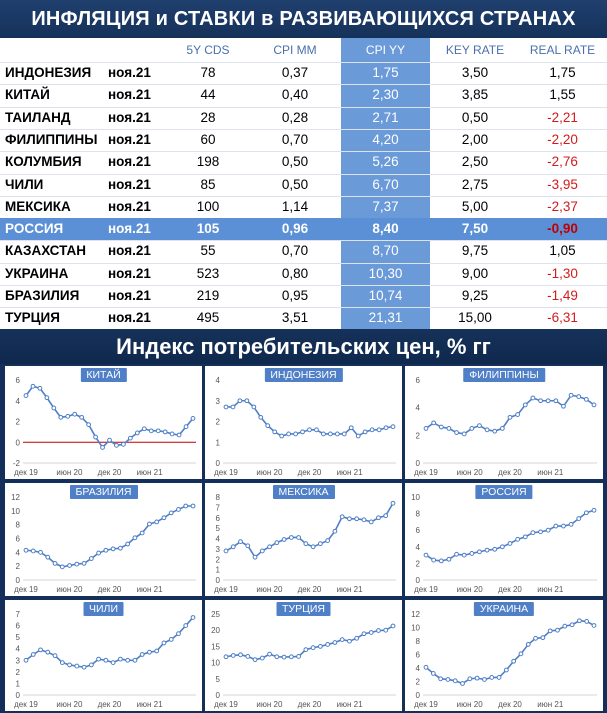 The height and width of the screenshot is (713, 607). Describe the element at coordinates (215, 614) in the screenshot. I see `y-tick-label: 25` at that location.